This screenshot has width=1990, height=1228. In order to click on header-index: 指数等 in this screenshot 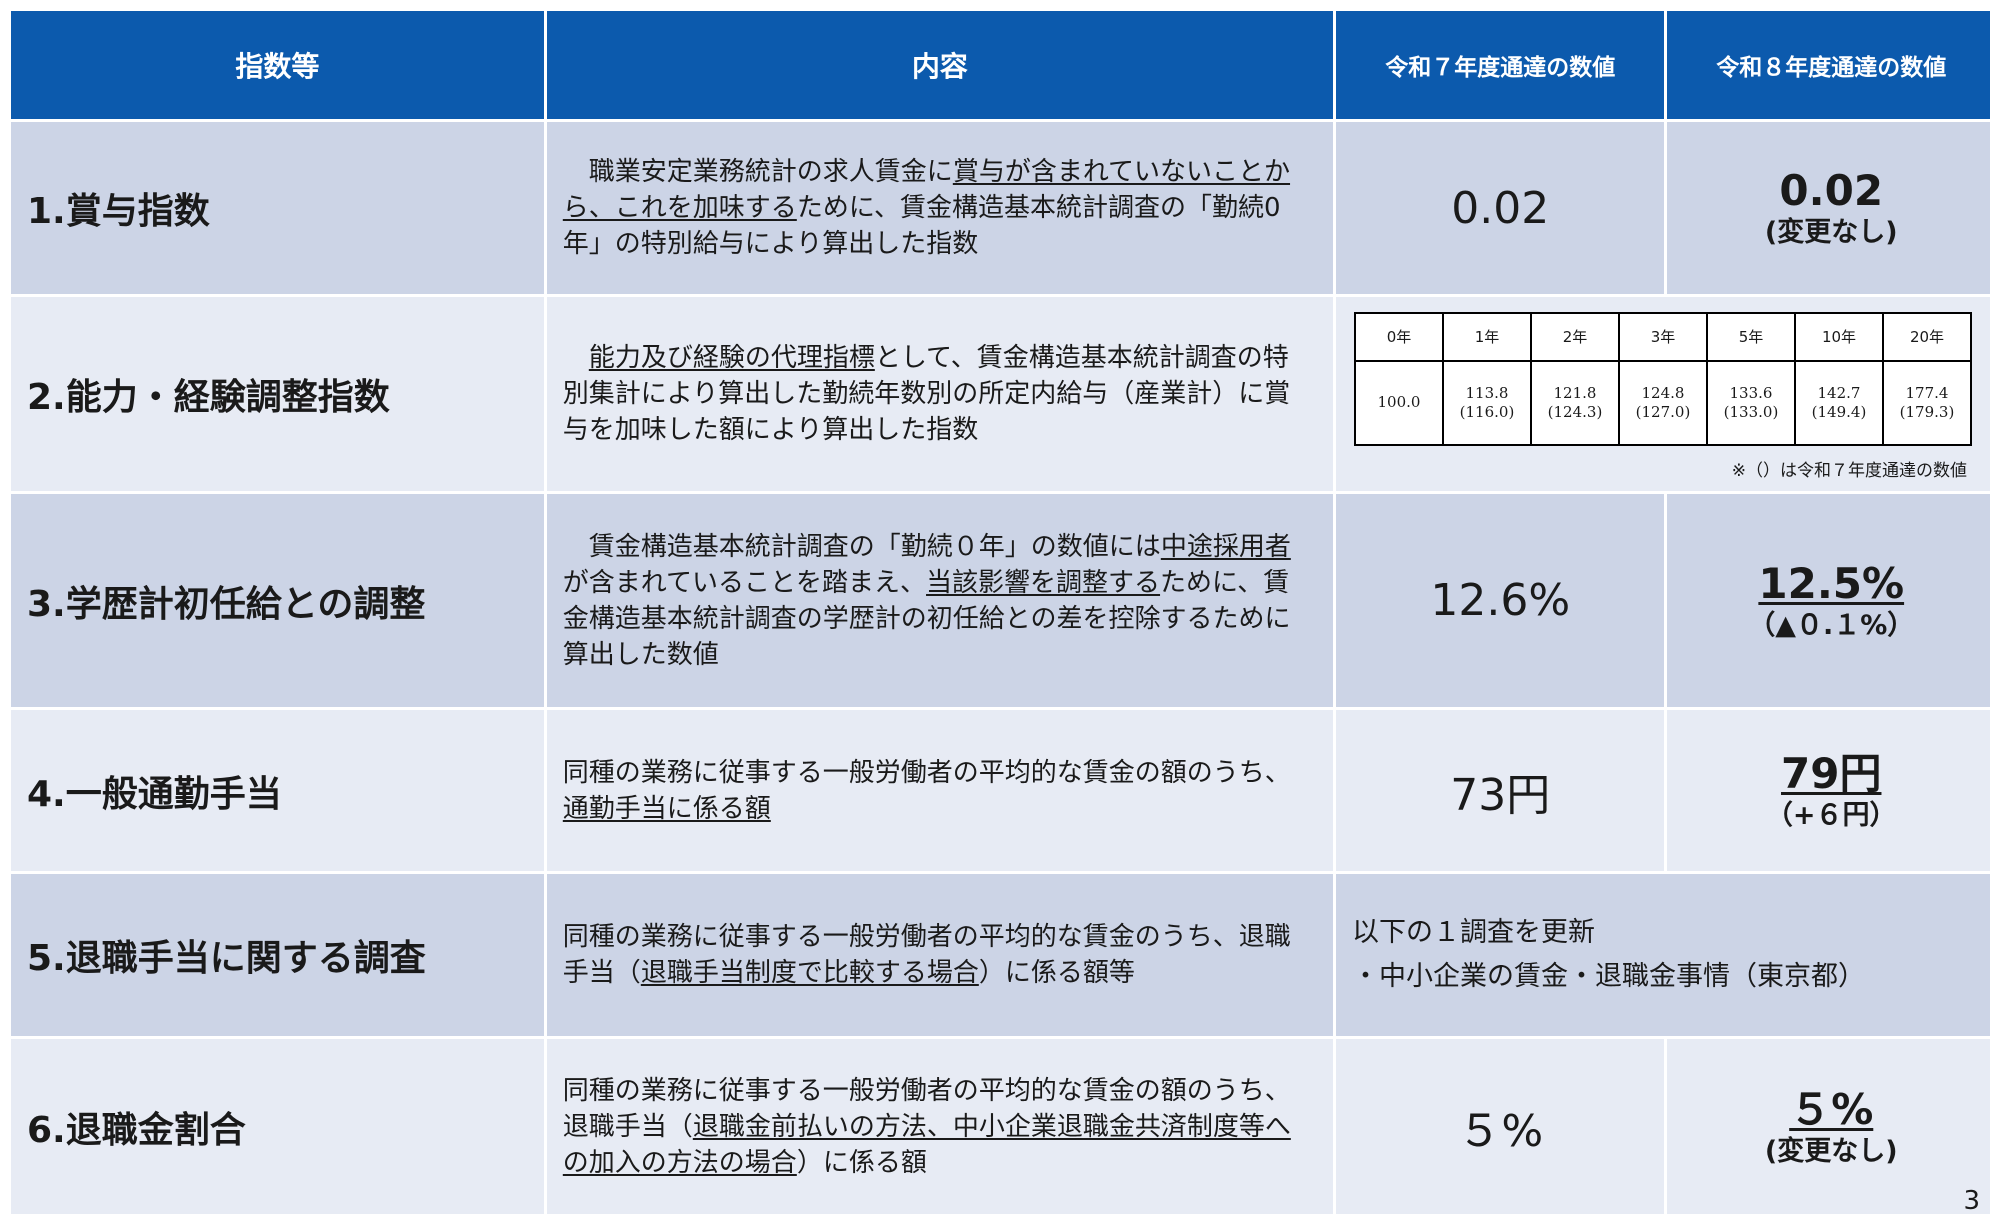, I will do `click(277, 65)`.